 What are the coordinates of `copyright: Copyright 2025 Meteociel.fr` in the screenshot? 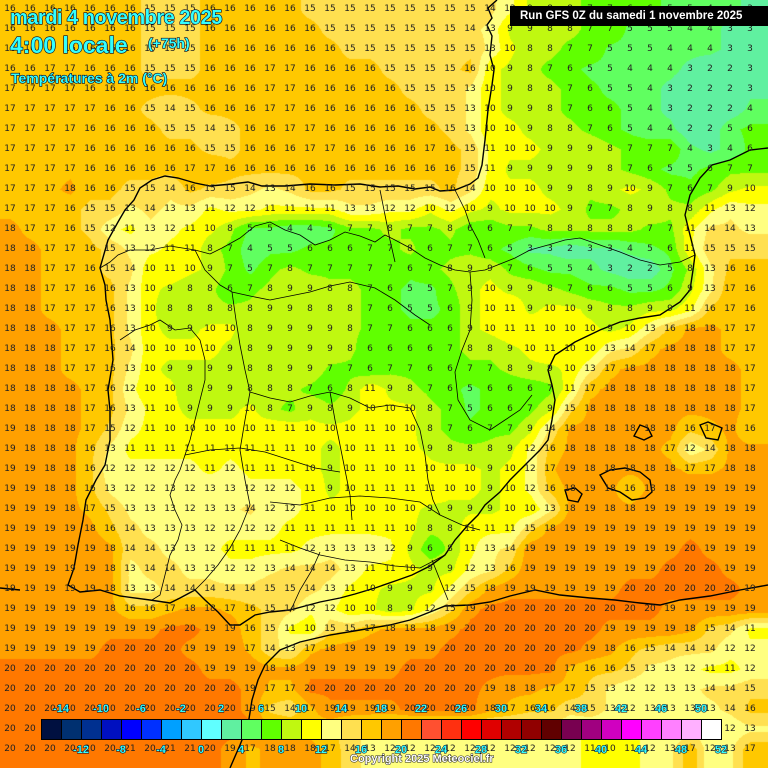 It's located at (422, 759).